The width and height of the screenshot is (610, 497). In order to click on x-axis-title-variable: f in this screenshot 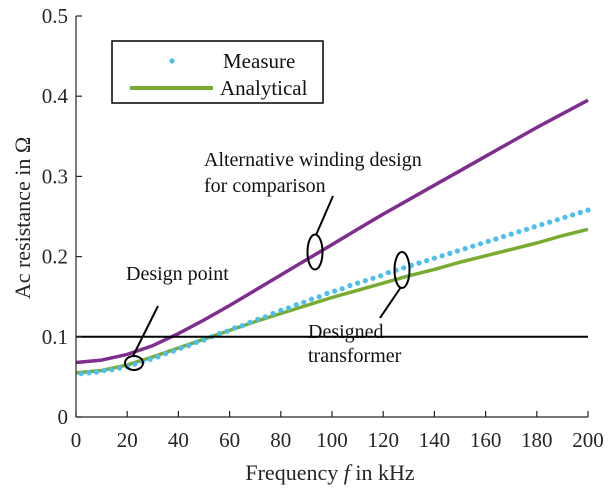, I will do `click(348, 472)`.